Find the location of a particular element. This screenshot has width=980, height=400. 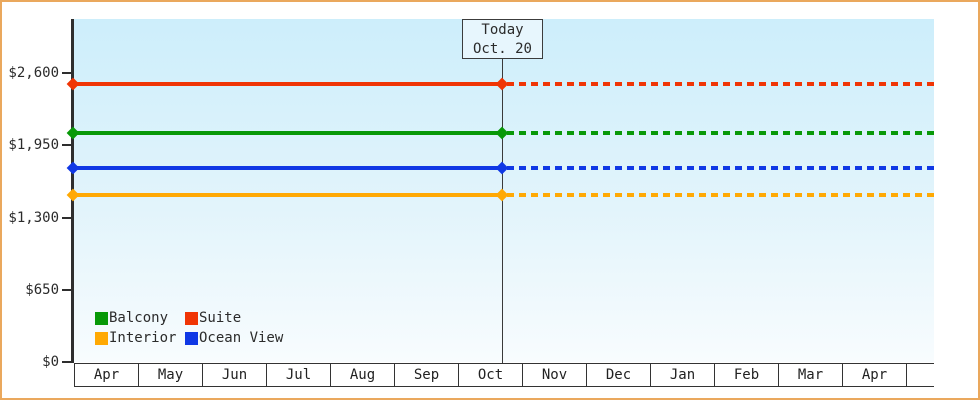

month-cell-3: Jul is located at coordinates (298, 375).